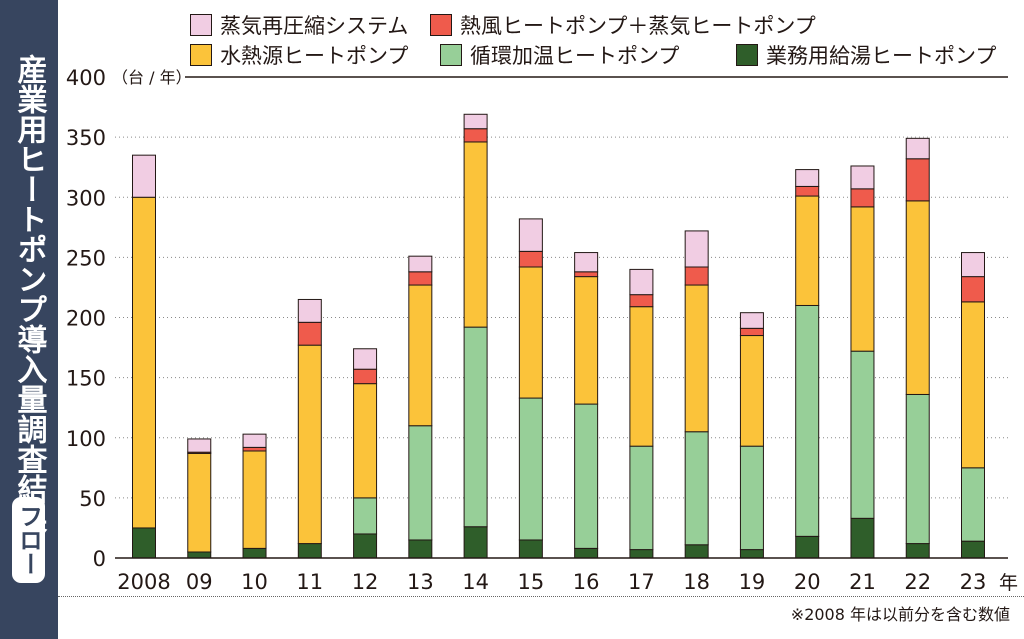 This screenshot has height=639, width=1024. Describe the element at coordinates (541, 596) in the screenshot. I see `note-divider` at that location.